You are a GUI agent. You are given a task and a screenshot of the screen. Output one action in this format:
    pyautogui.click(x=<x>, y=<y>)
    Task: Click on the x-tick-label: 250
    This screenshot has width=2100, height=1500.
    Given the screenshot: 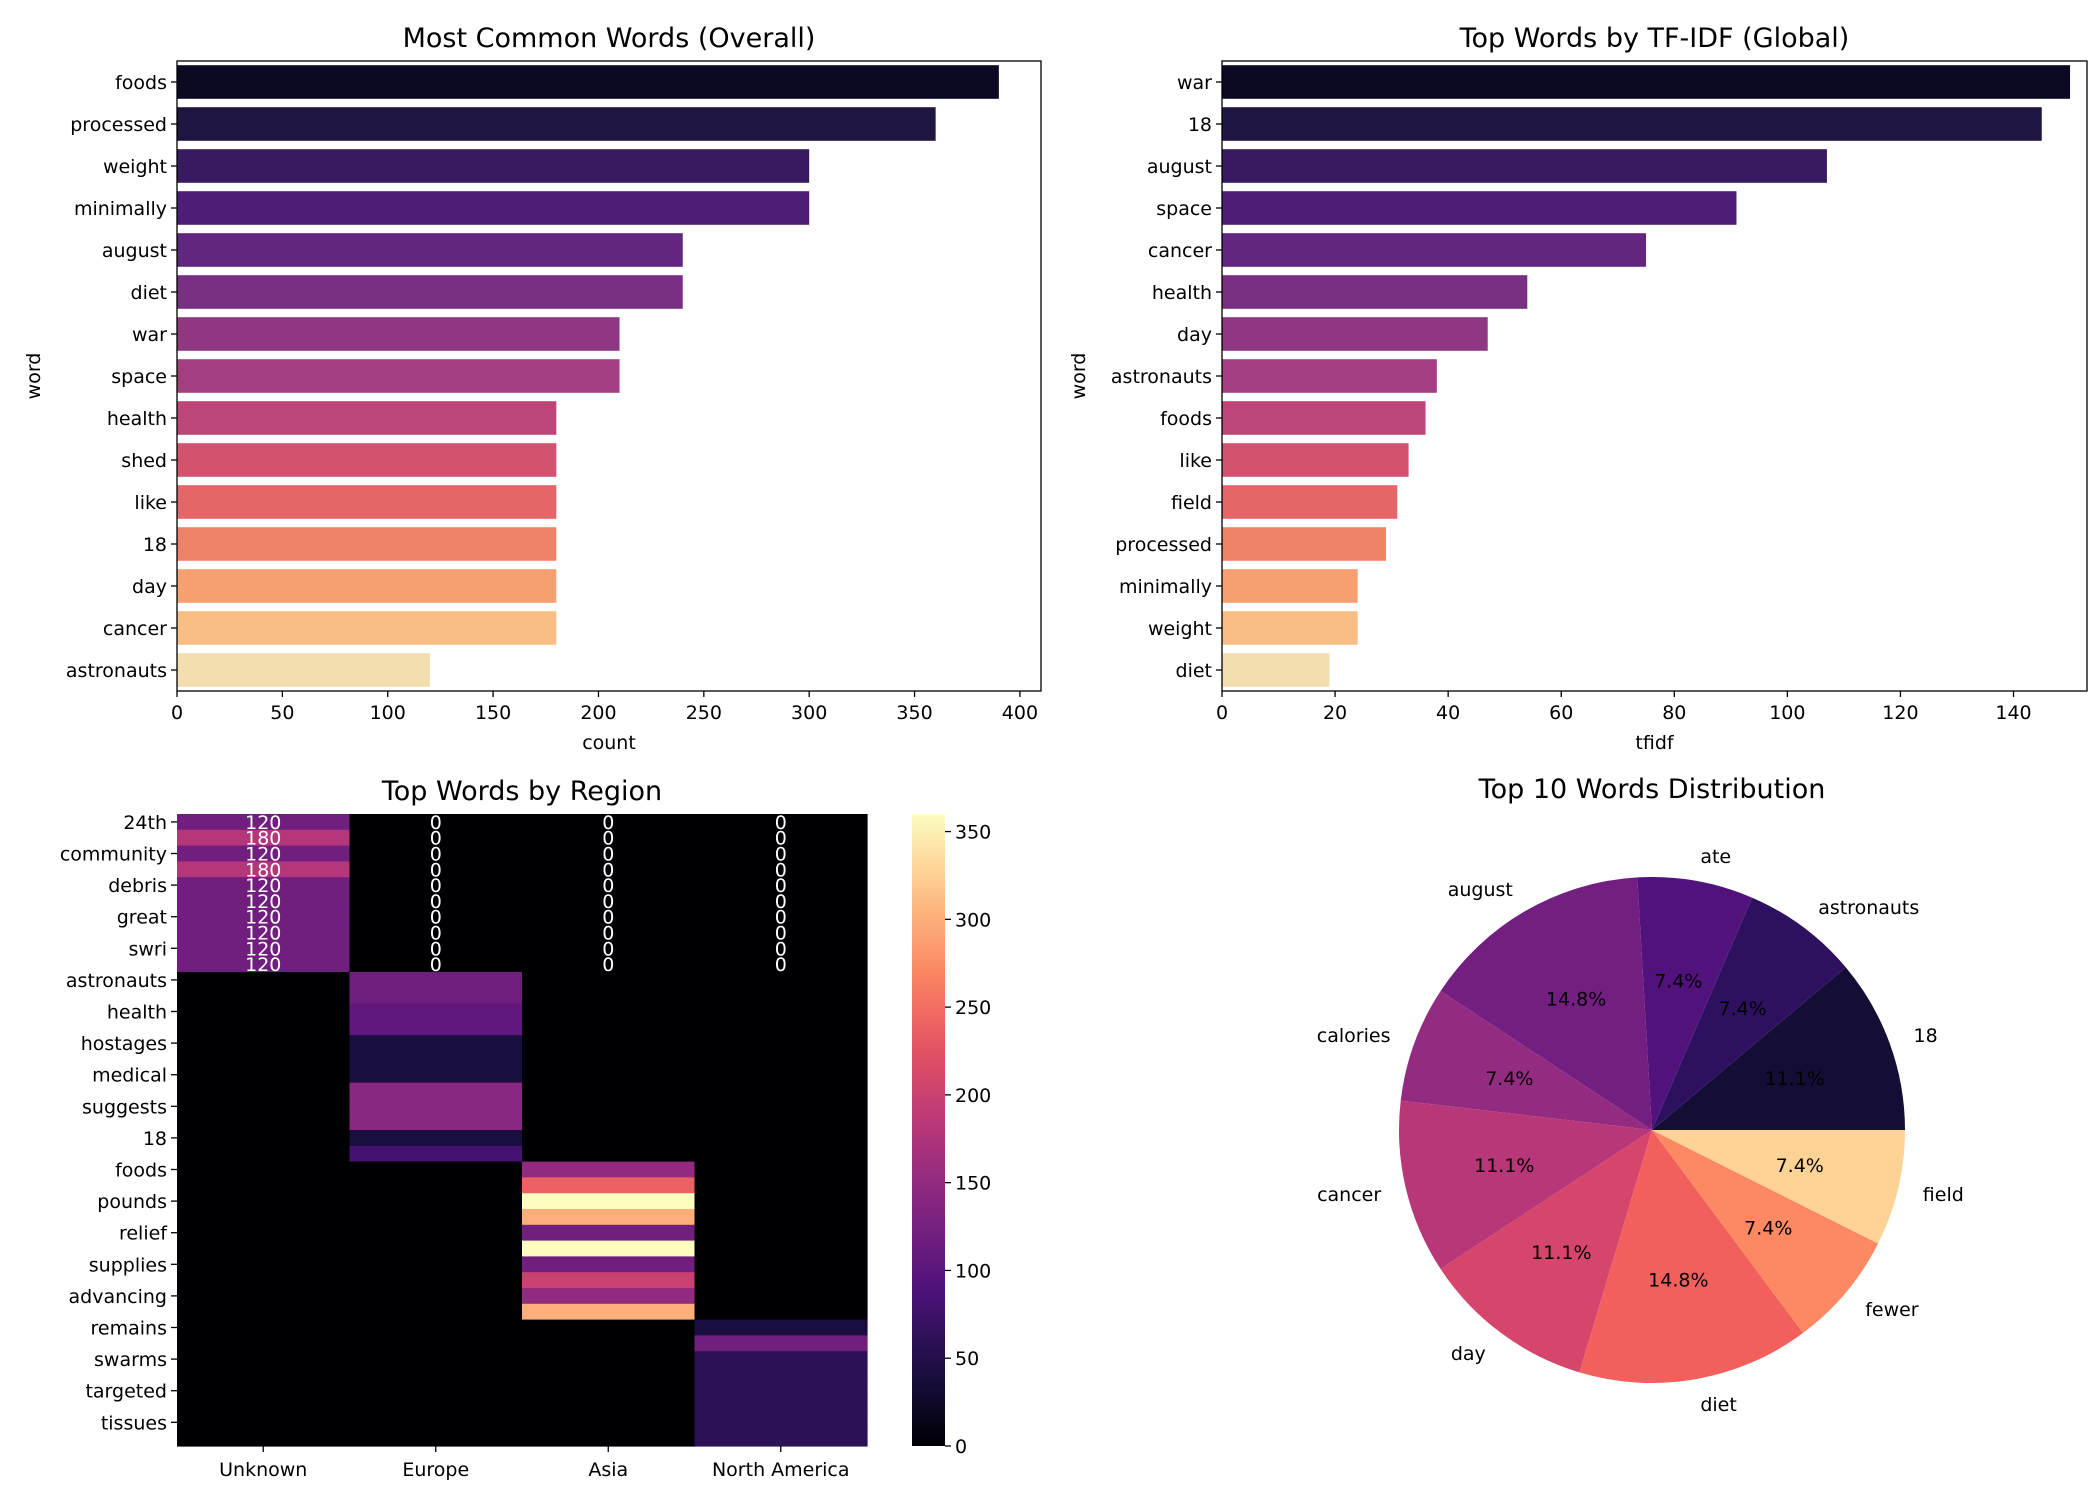 What is the action you would take?
    pyautogui.click(x=704, y=713)
    